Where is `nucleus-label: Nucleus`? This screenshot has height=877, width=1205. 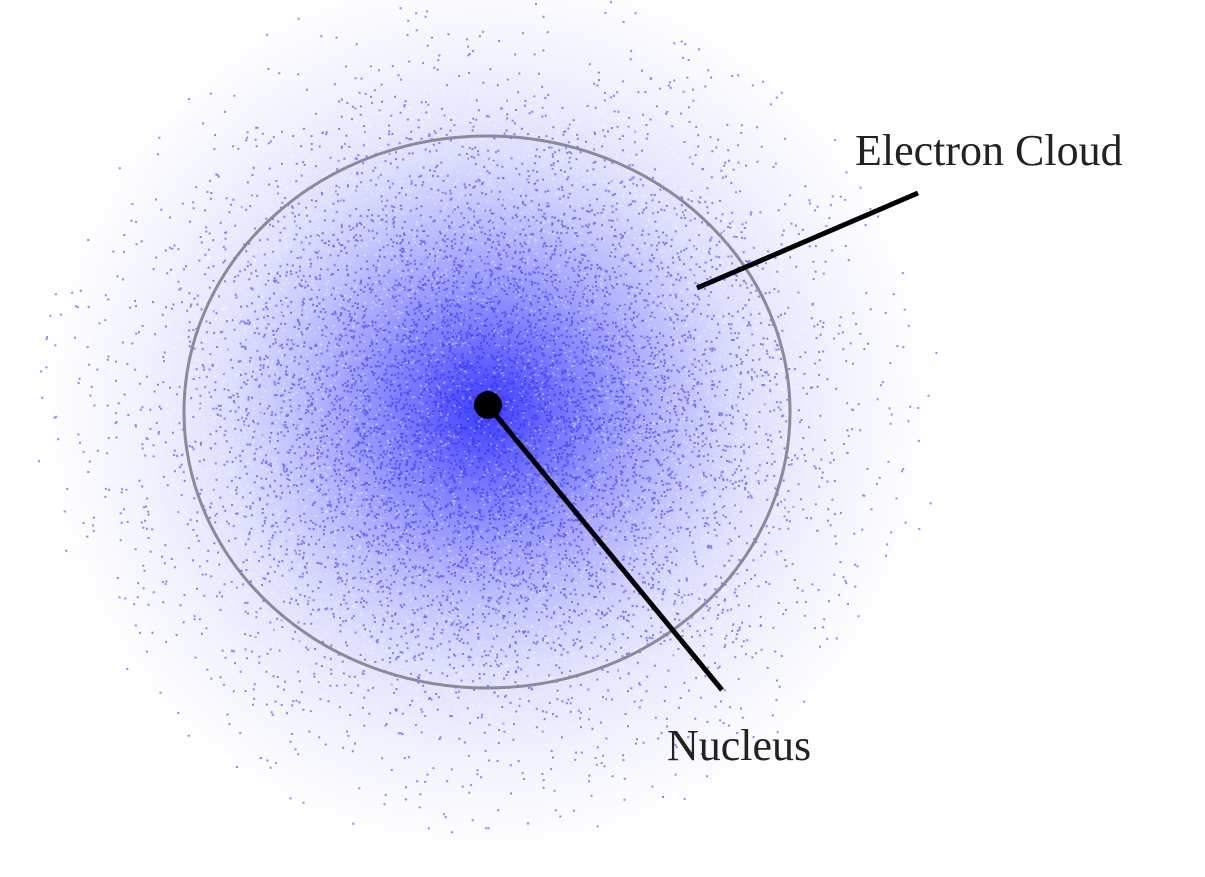
nucleus-label: Nucleus is located at coordinates (739, 745).